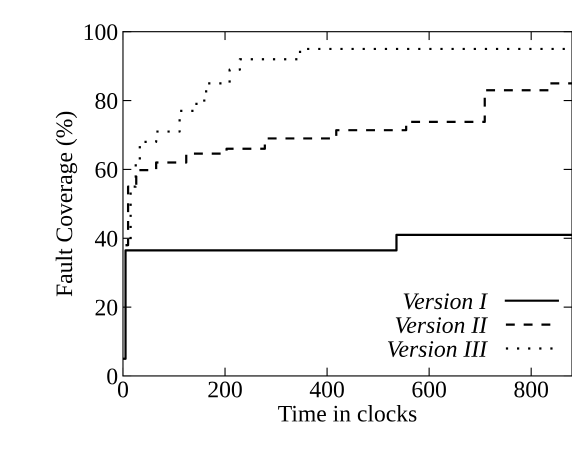  I want to click on y-tick-label: 80, so click(106, 101).